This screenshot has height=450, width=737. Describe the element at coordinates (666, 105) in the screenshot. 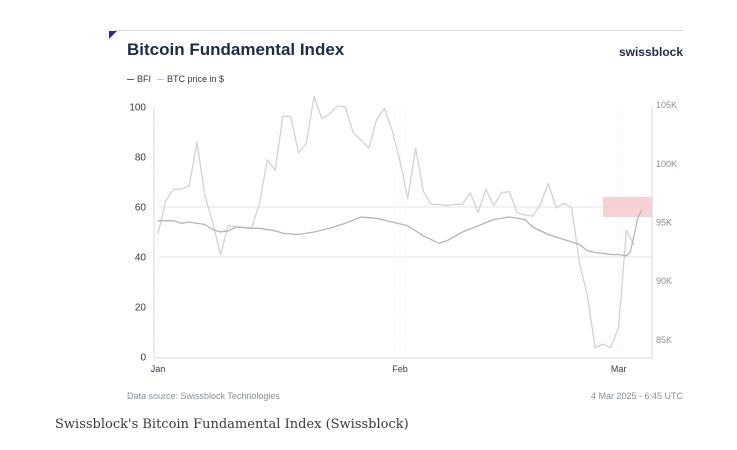

I see `right-tick-label: 105K` at that location.